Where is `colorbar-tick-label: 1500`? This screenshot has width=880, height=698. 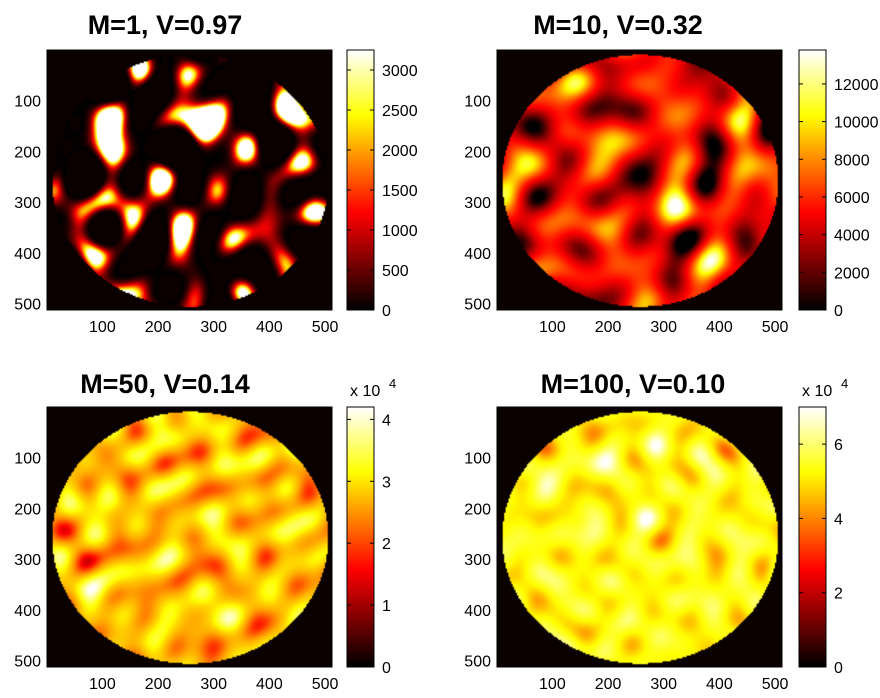
colorbar-tick-label: 1500 is located at coordinates (400, 191).